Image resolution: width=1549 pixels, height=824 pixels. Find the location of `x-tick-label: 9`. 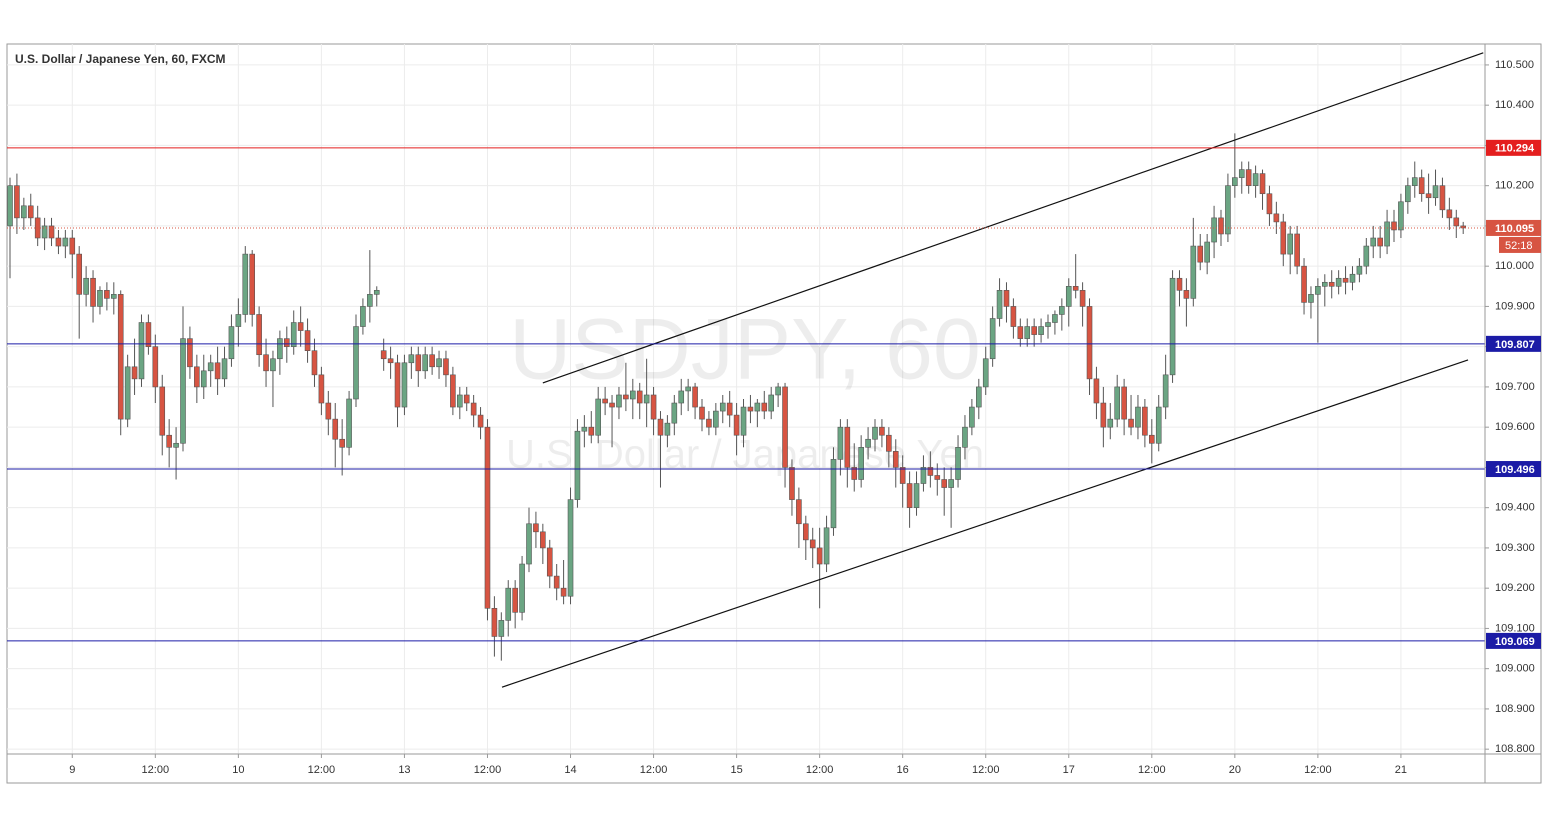

x-tick-label: 9 is located at coordinates (72, 770).